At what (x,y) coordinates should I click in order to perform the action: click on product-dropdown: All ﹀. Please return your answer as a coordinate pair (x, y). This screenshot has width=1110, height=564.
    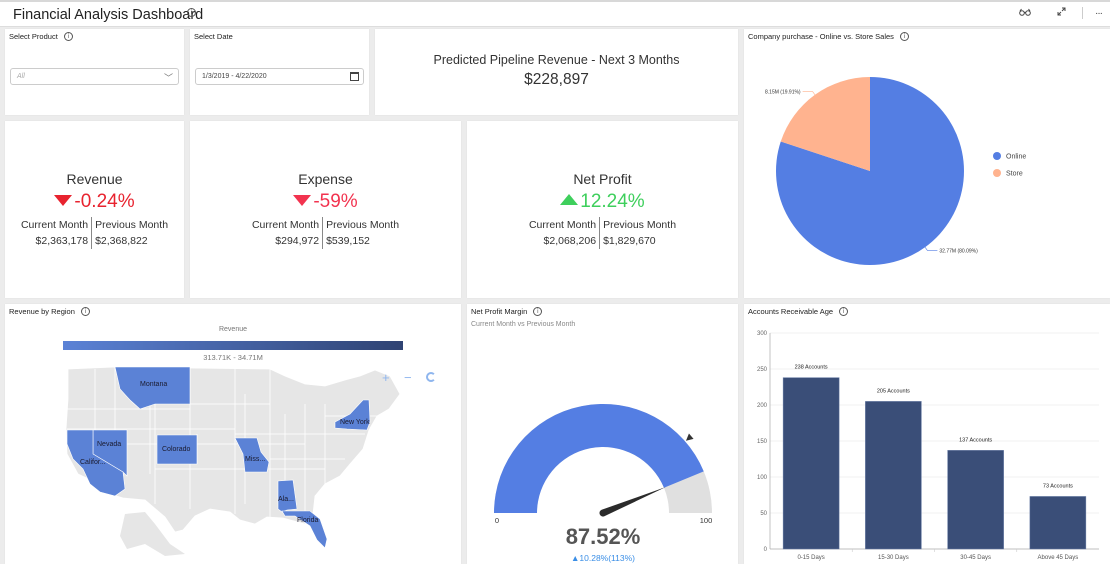
    Looking at the image, I should click on (94, 76).